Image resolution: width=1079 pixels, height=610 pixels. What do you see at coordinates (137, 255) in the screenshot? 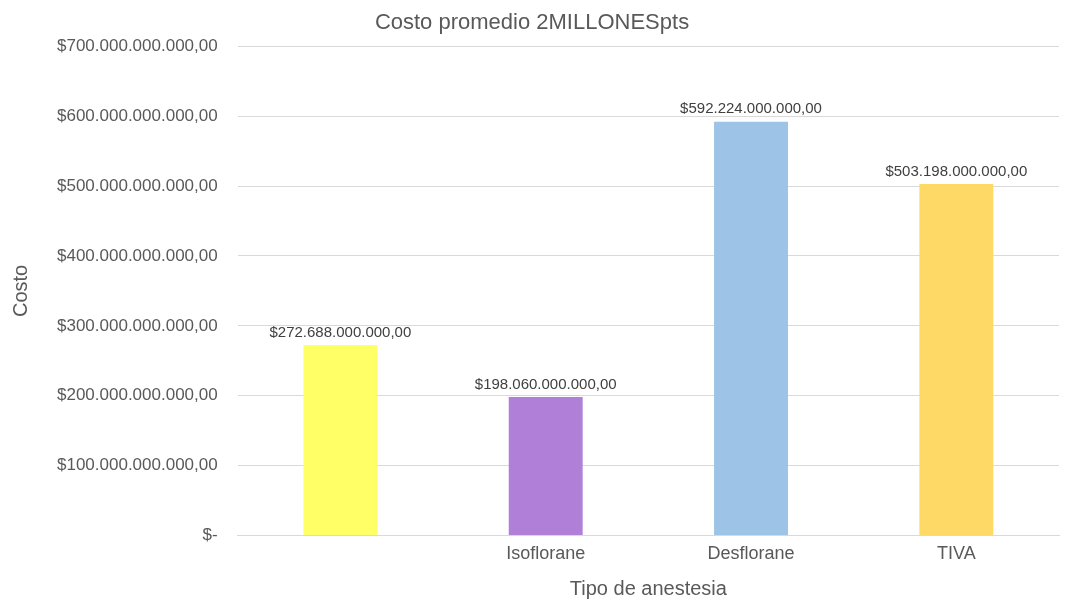
I see `y-tick-label: $400.000.000.000,00` at bounding box center [137, 255].